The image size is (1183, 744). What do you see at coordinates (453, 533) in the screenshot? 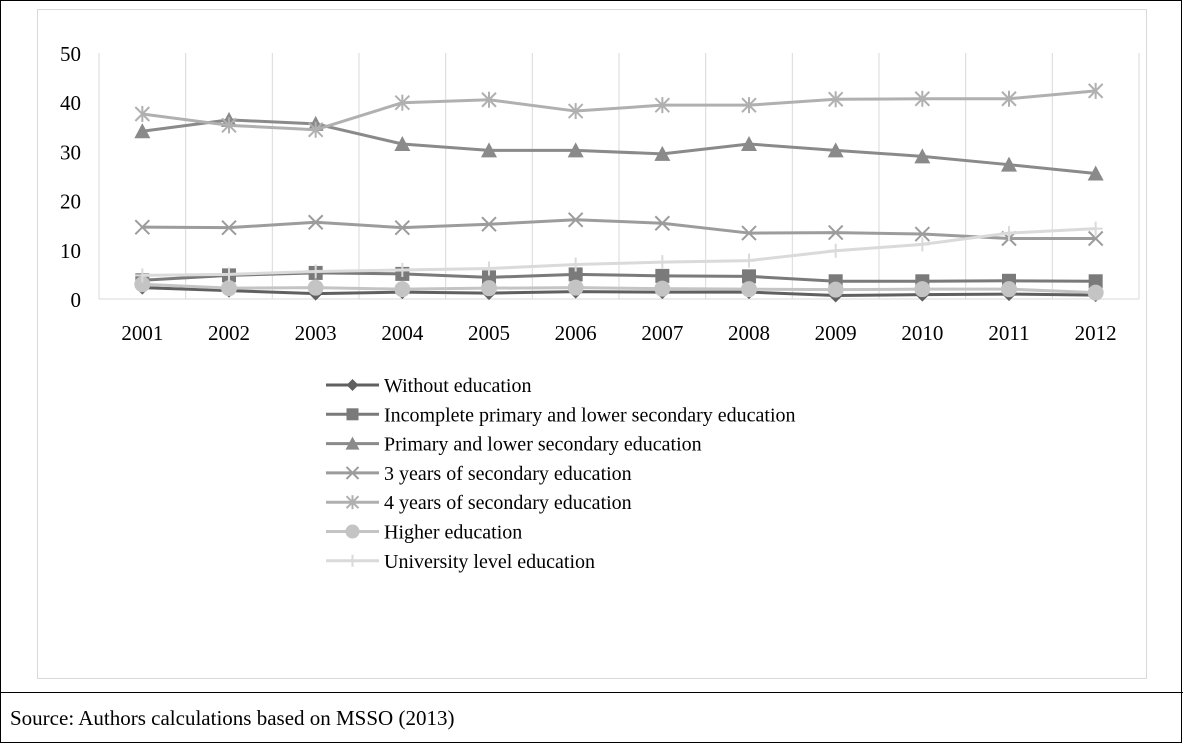
I see `legend-label: Higher education` at bounding box center [453, 533].